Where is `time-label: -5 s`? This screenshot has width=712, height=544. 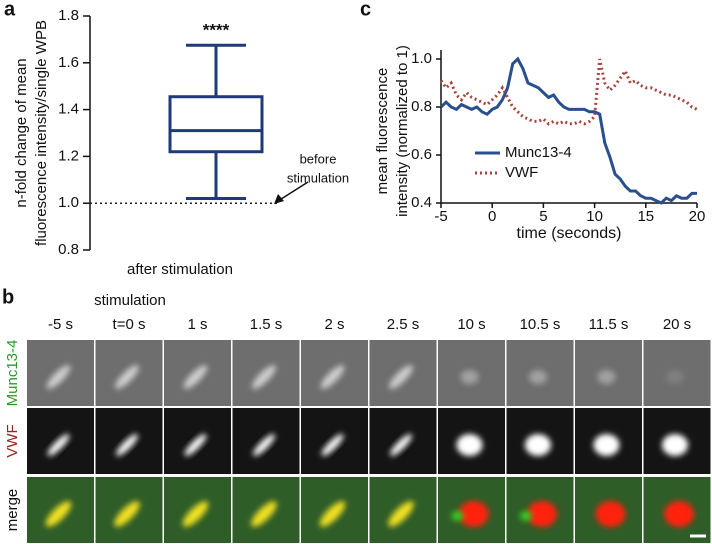 time-label: -5 s is located at coordinates (60, 324).